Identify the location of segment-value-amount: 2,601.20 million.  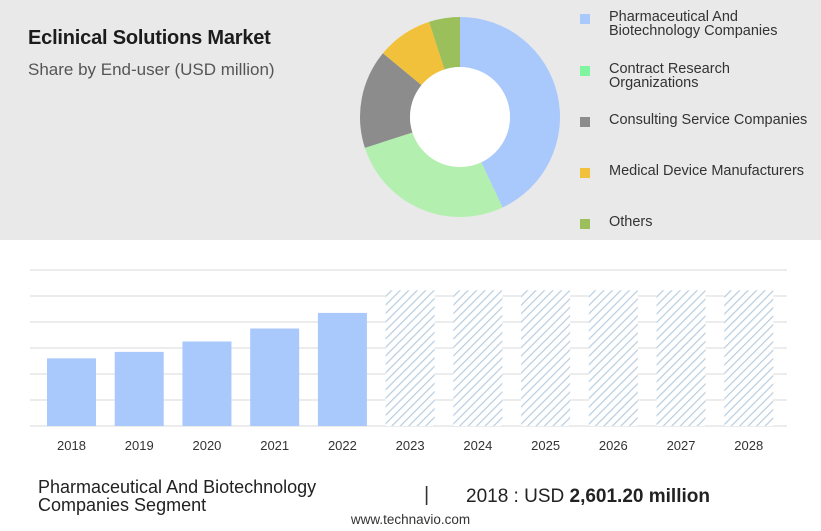
(639, 496).